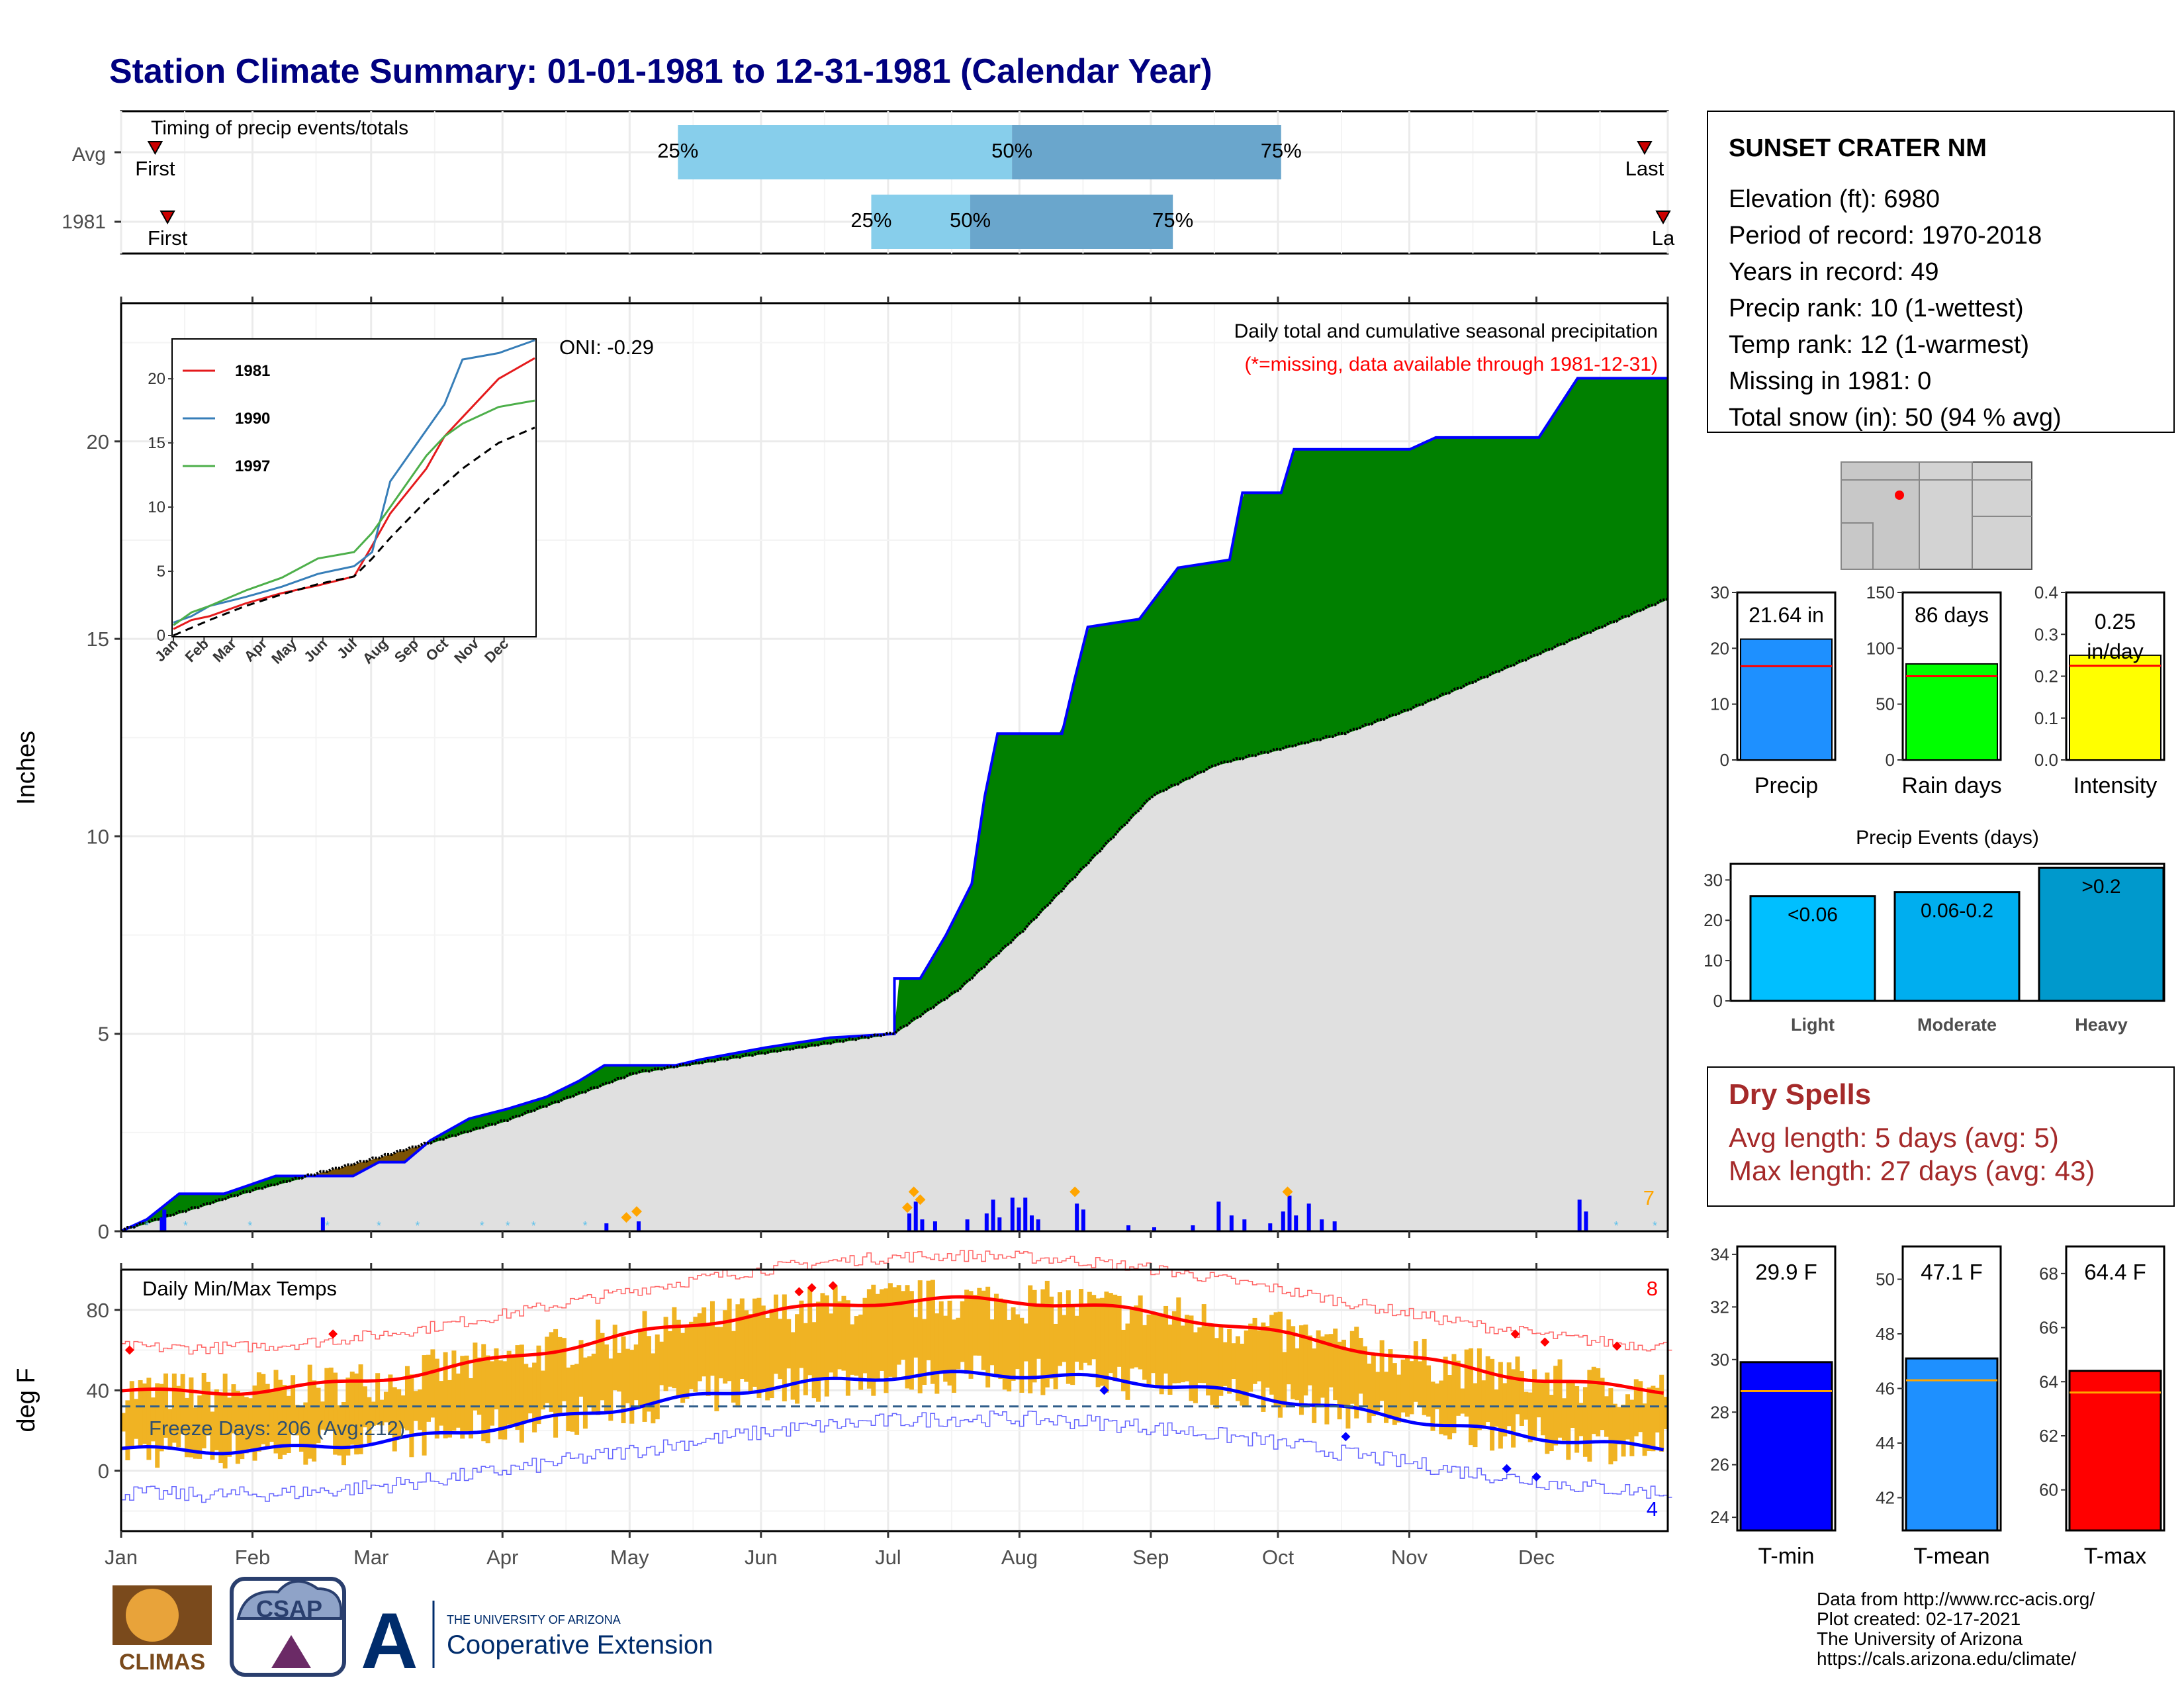 This screenshot has width=2184, height=1688. What do you see at coordinates (2048, 1274) in the screenshot?
I see `temp-summary-ytick-label: 68` at bounding box center [2048, 1274].